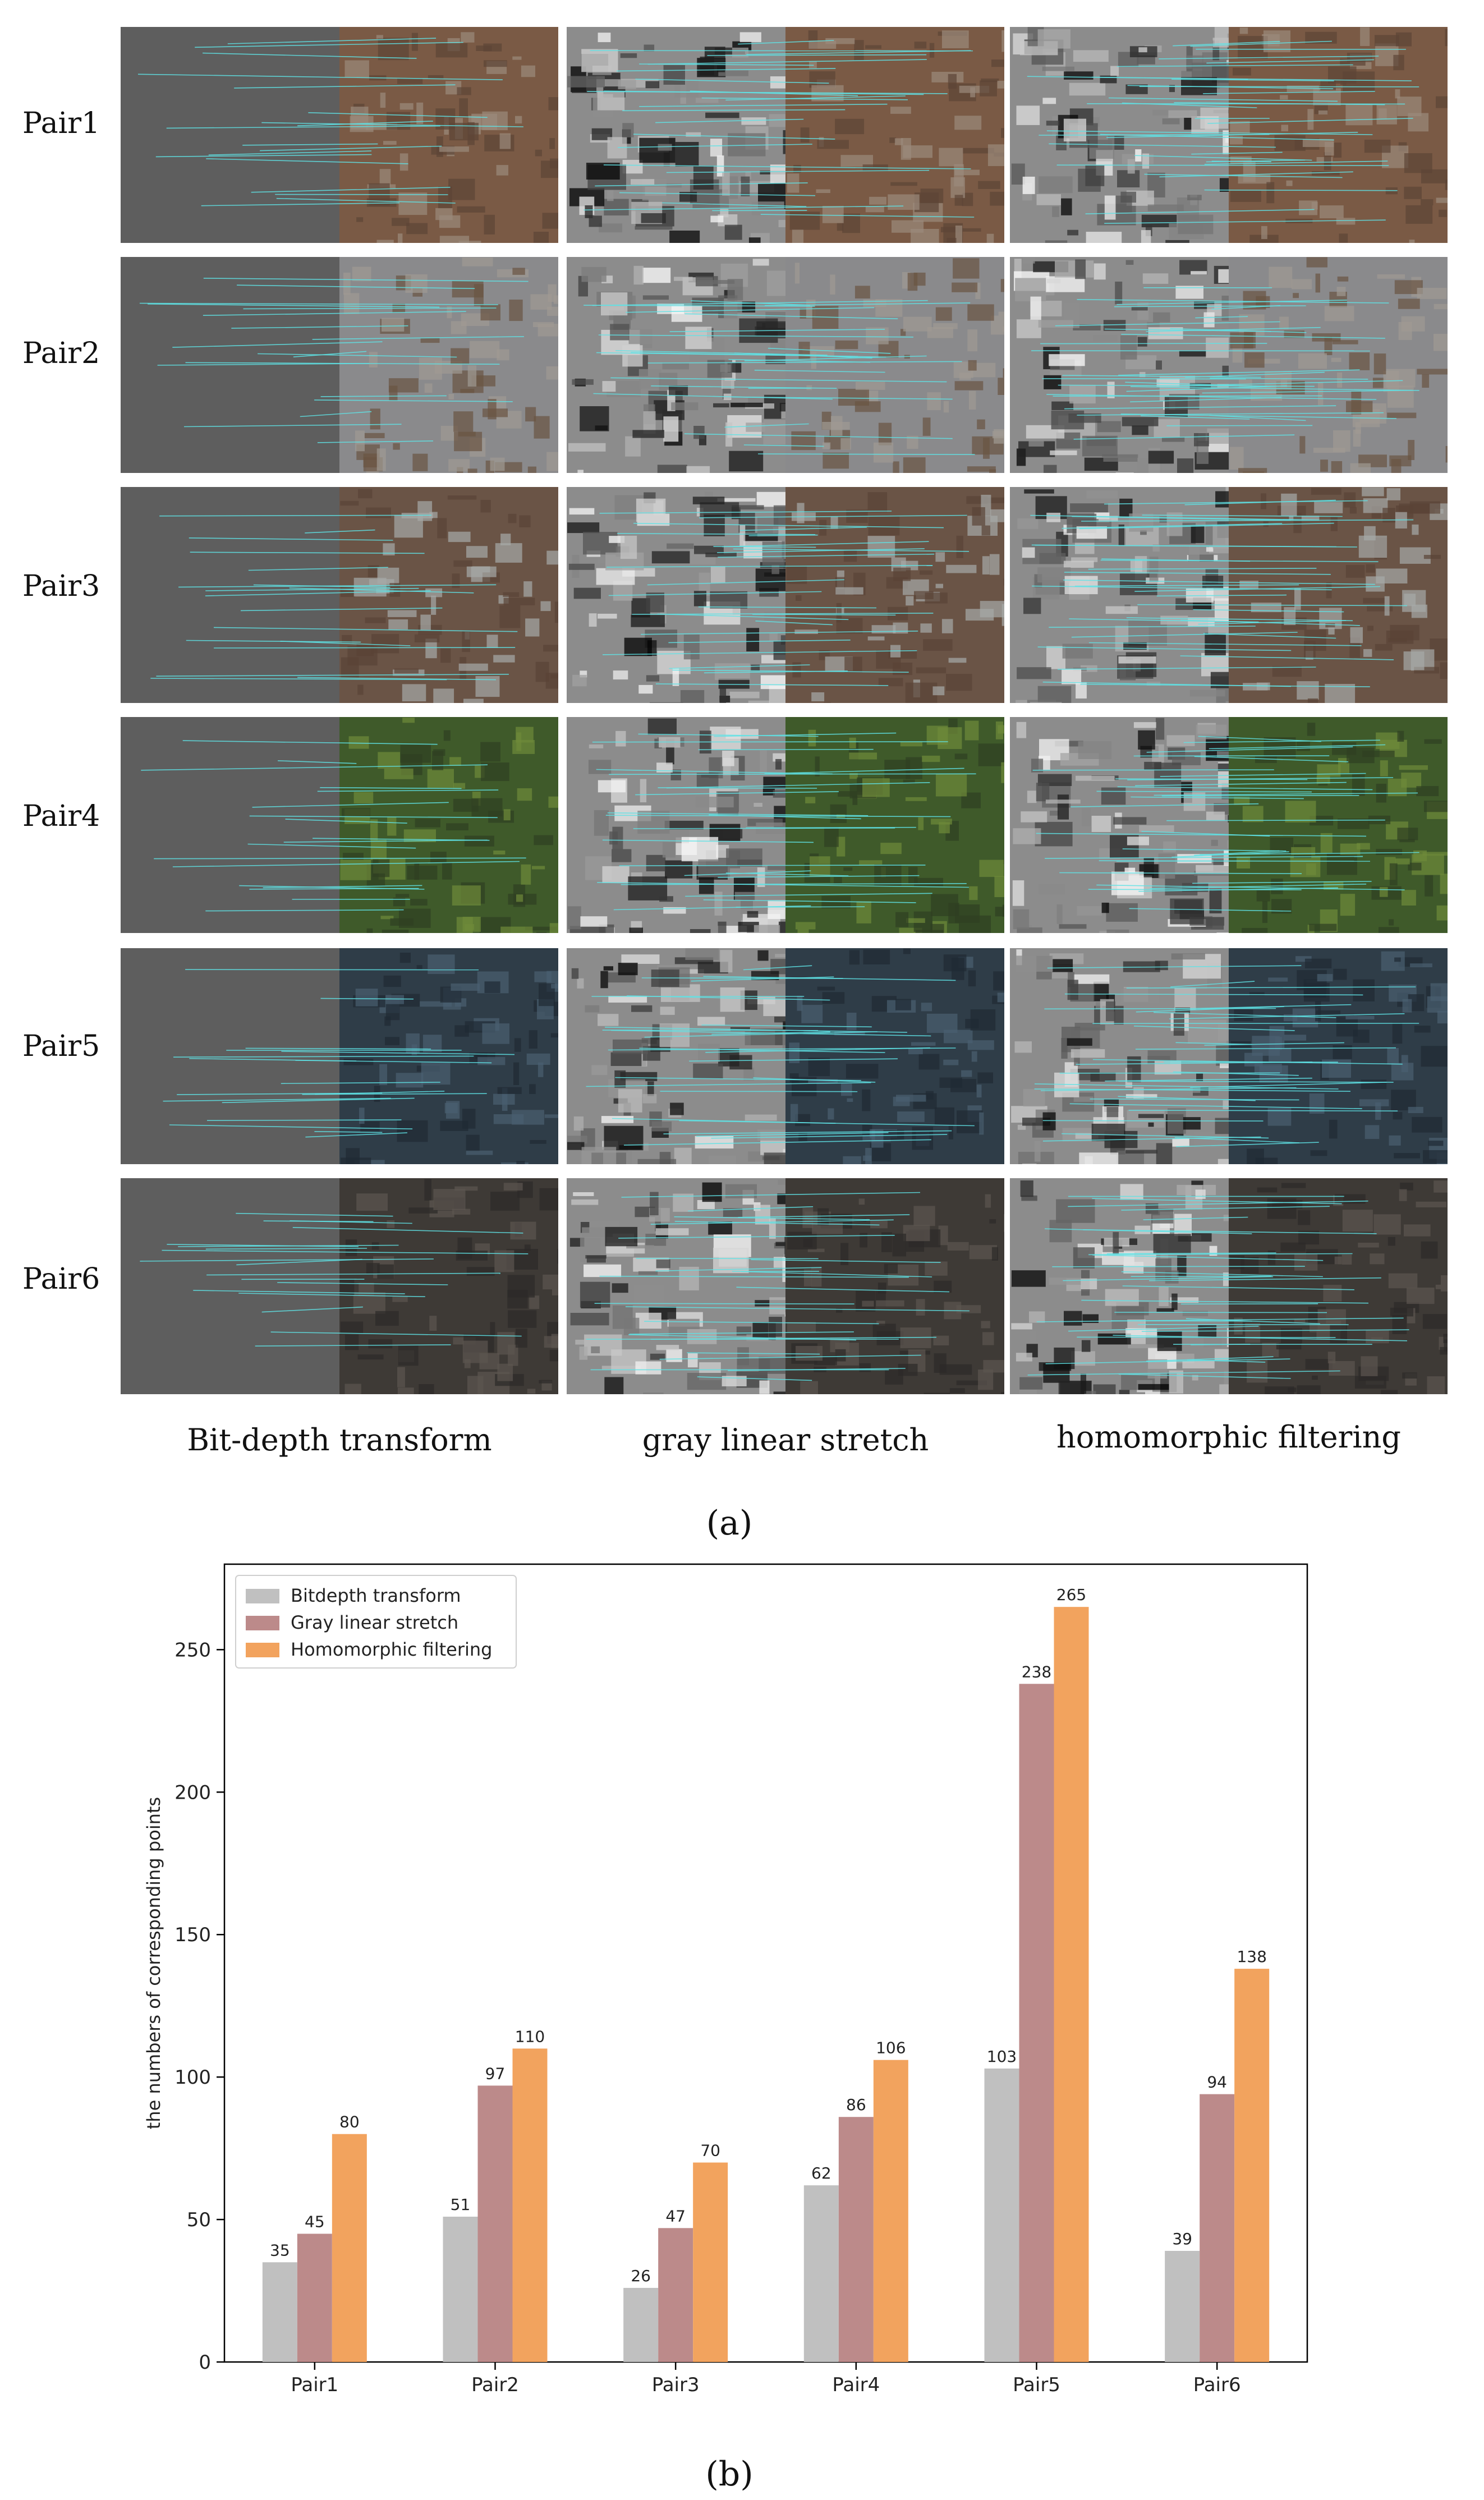 The height and width of the screenshot is (2500, 1484). What do you see at coordinates (1002, 2056) in the screenshot?
I see `data-label: 103` at bounding box center [1002, 2056].